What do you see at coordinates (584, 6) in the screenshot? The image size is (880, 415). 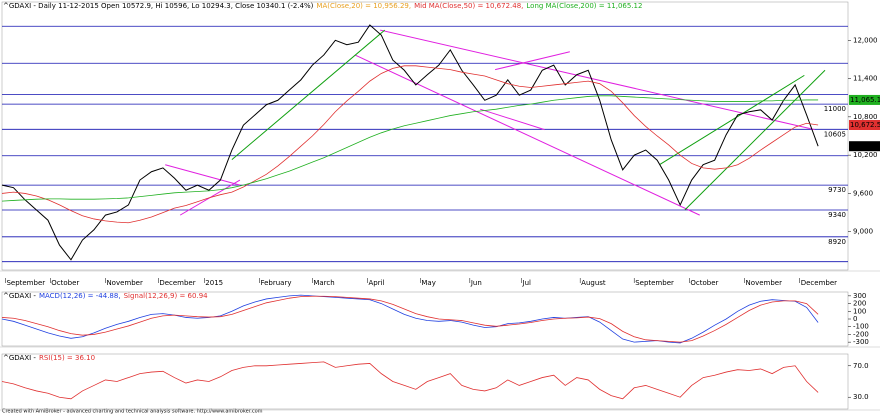 I see `legend-entry: Long MA(Close,200) = 11,065.12` at bounding box center [584, 6].